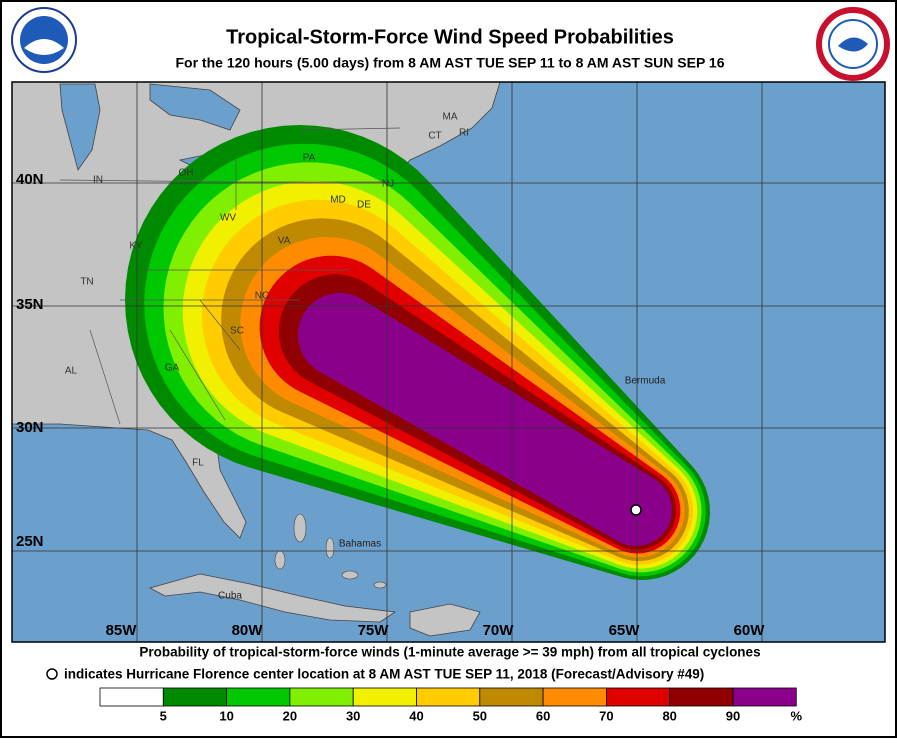 This screenshot has height=743, width=897. Describe the element at coordinates (86, 282) in the screenshot. I see `state-label: TN` at that location.